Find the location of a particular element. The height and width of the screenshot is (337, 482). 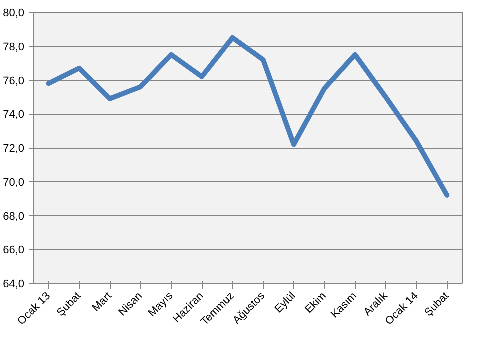

y-tick-label: 80,0 is located at coordinates (14, 14).